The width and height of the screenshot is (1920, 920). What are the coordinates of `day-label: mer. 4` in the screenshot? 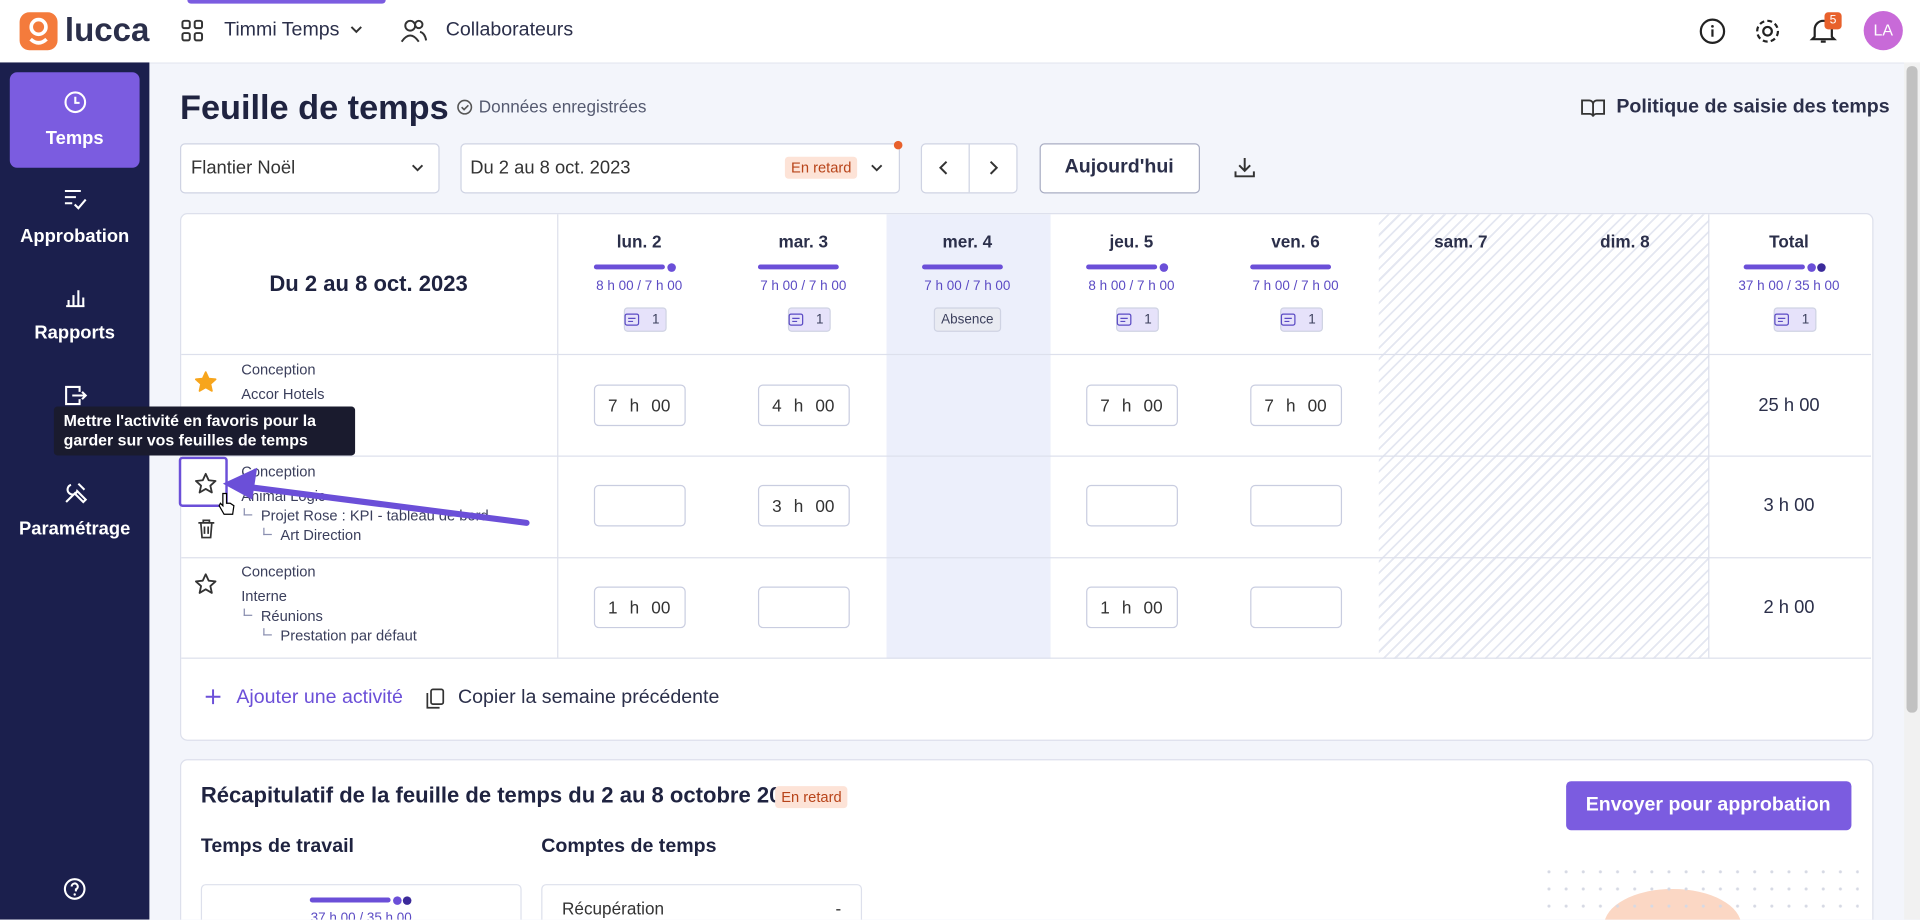 It's located at (967, 241).